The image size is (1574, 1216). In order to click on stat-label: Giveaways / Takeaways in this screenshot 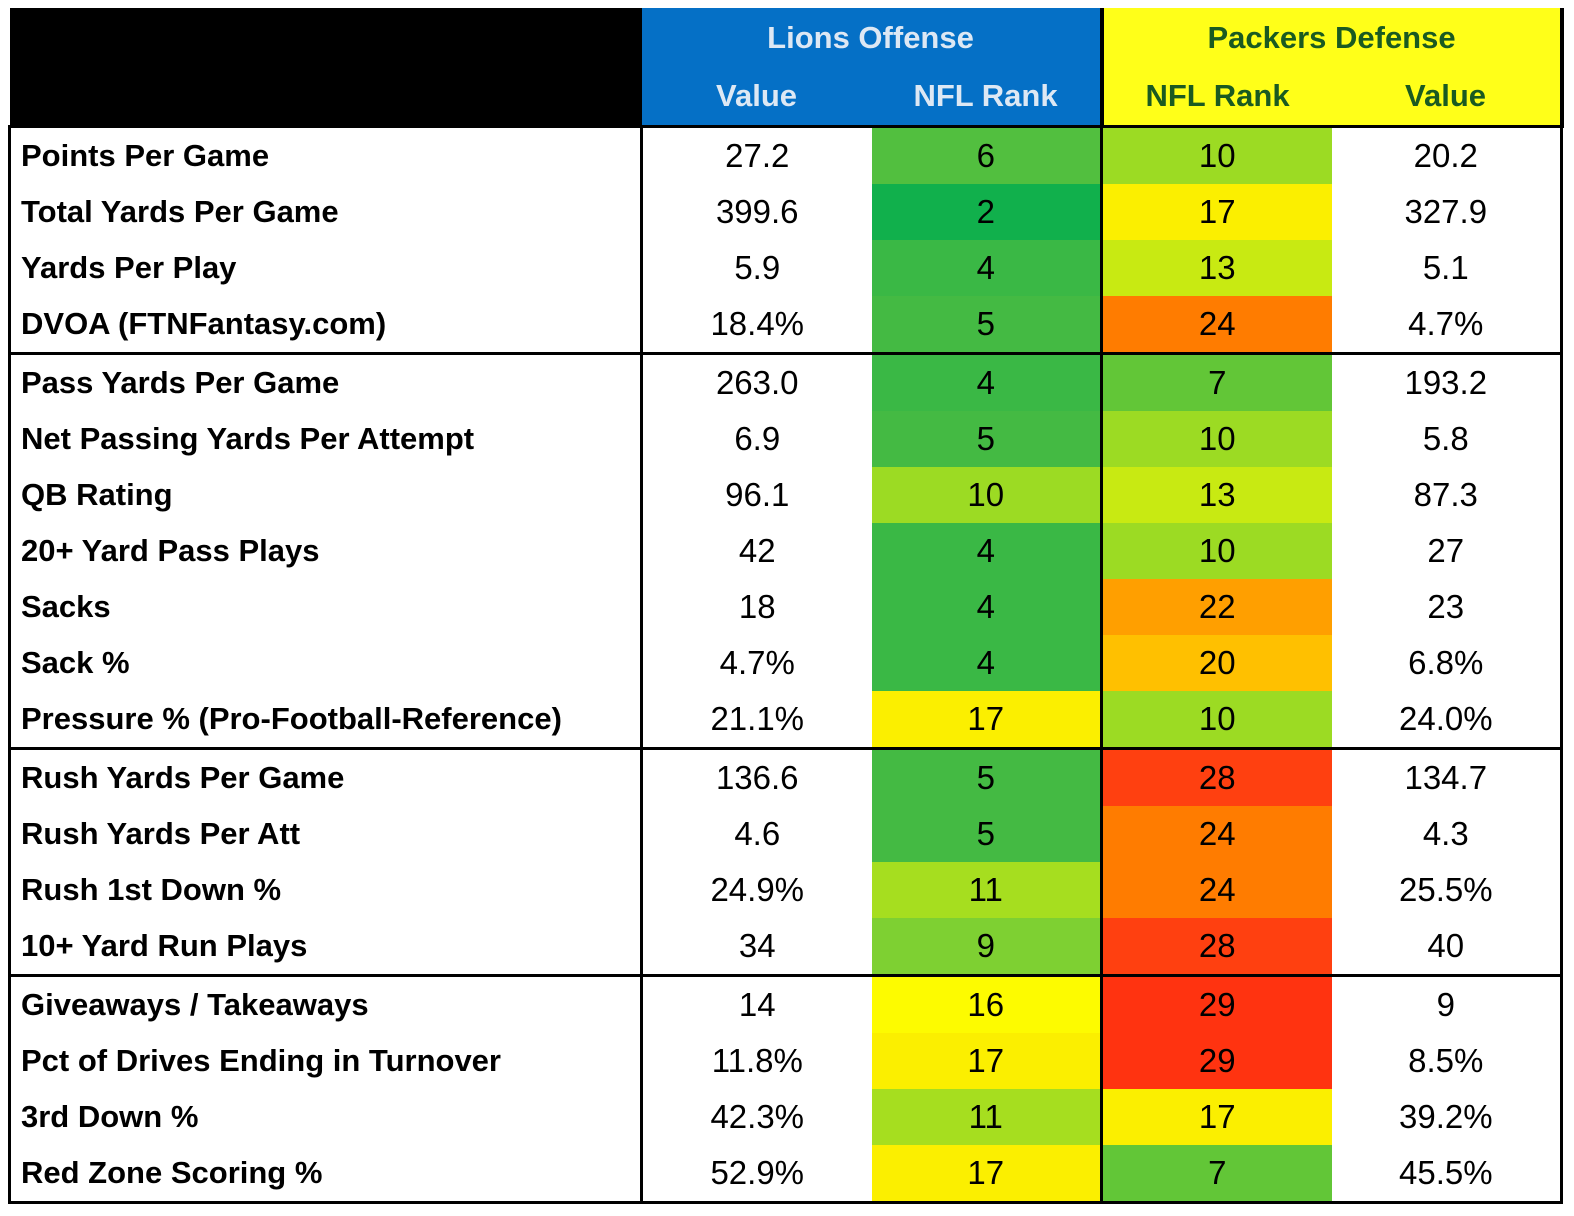, I will do `click(325, 1003)`.